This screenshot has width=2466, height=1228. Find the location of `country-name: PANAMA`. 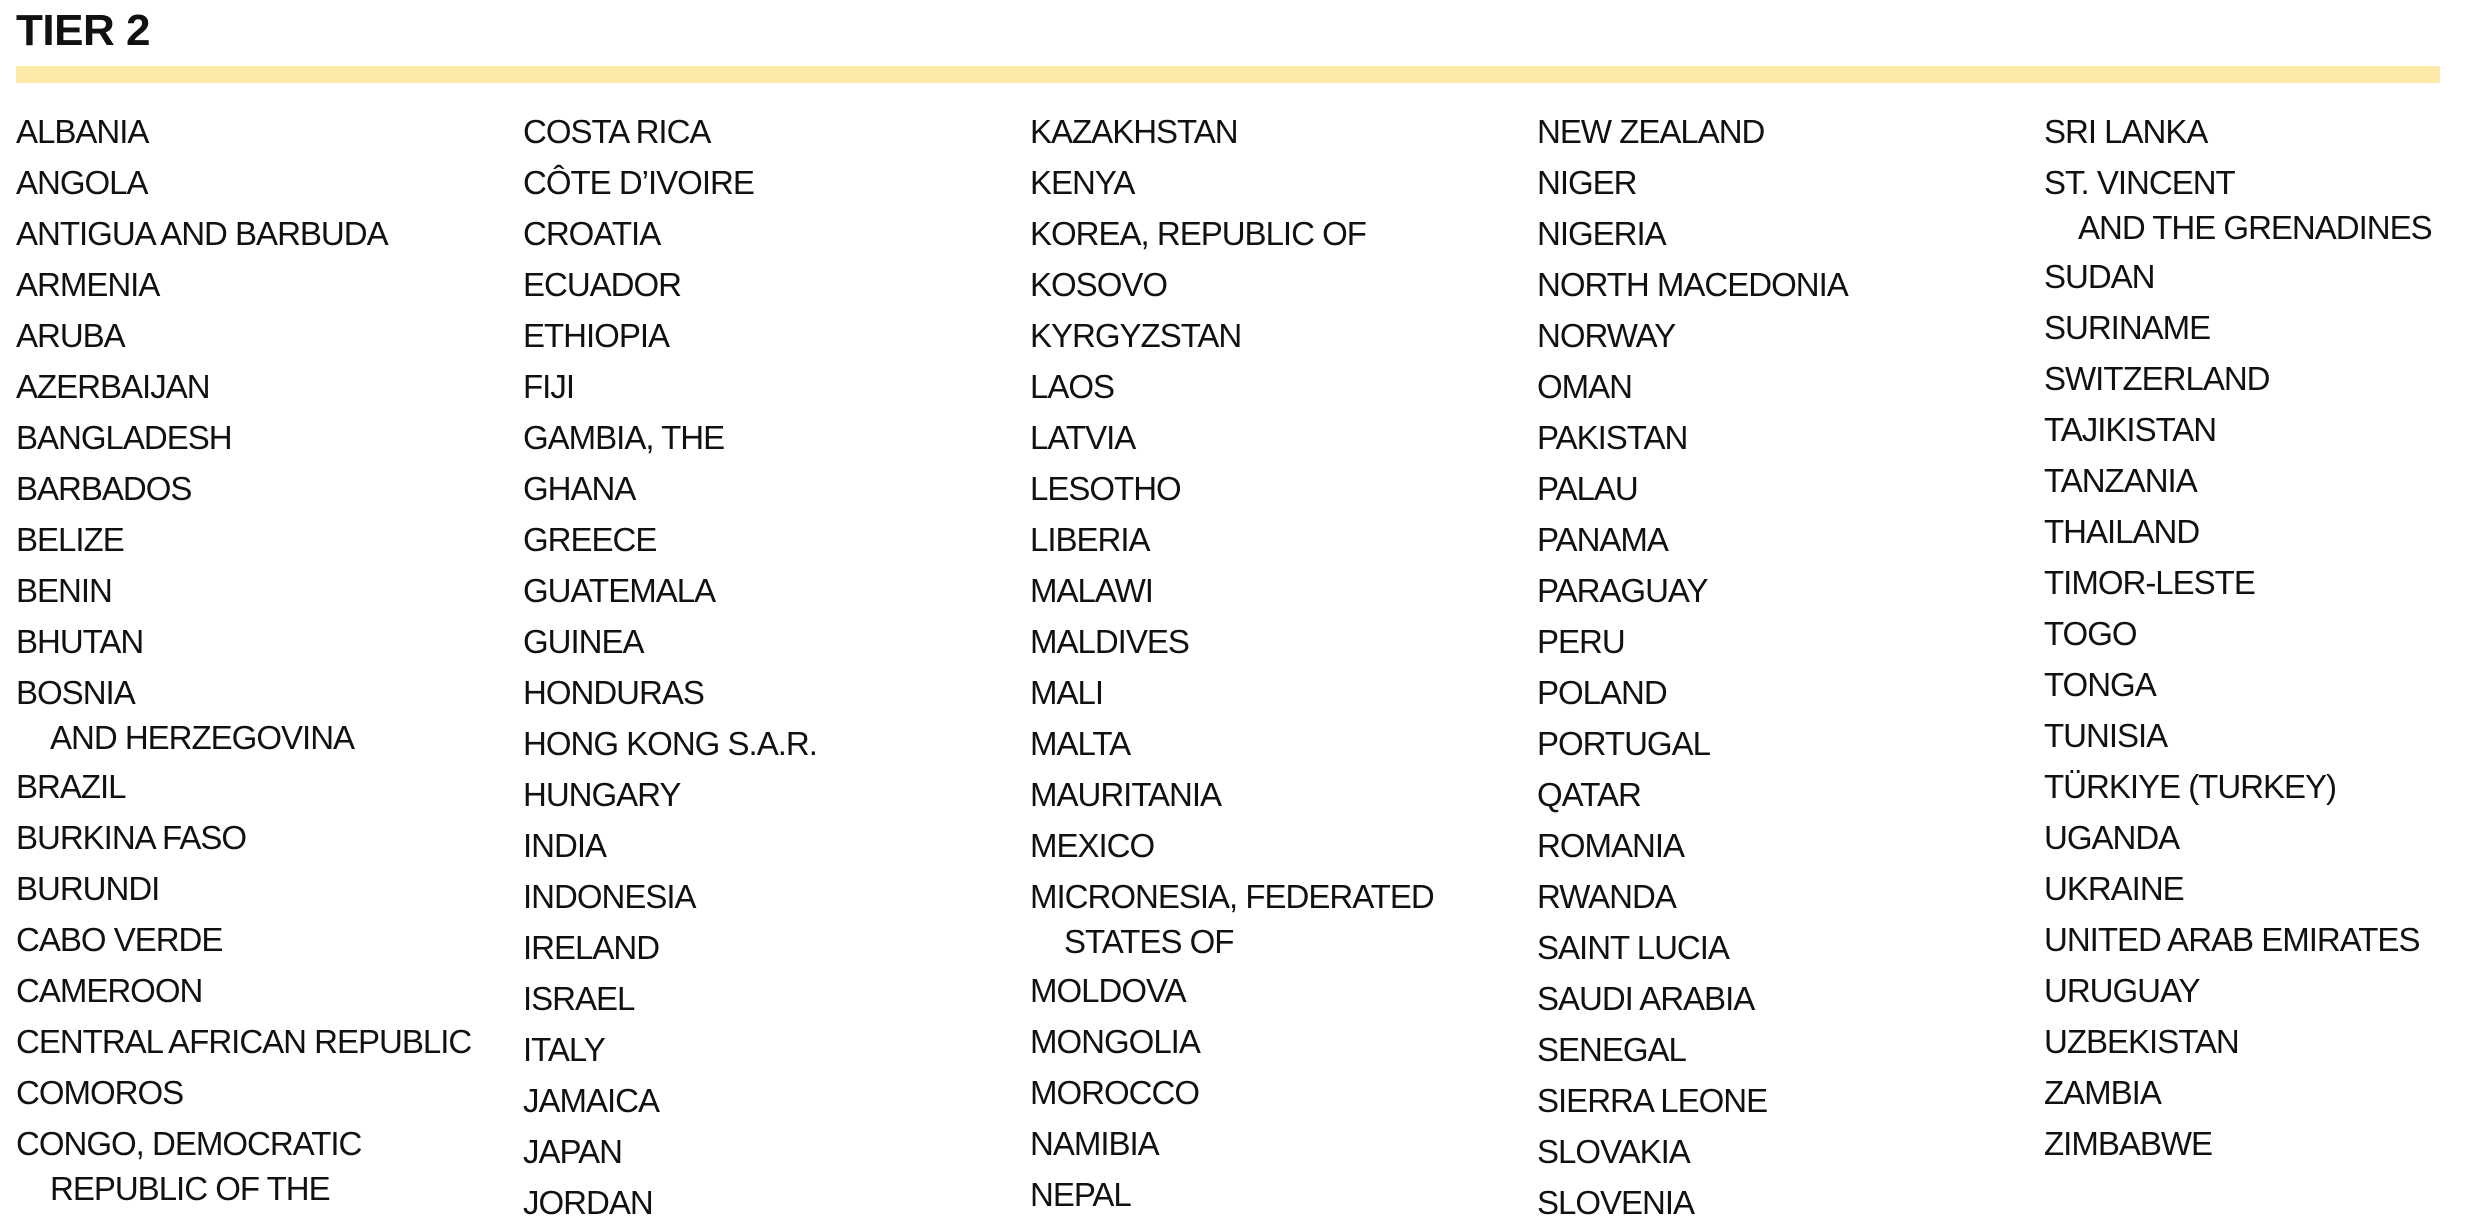

country-name: PANAMA is located at coordinates (1603, 539).